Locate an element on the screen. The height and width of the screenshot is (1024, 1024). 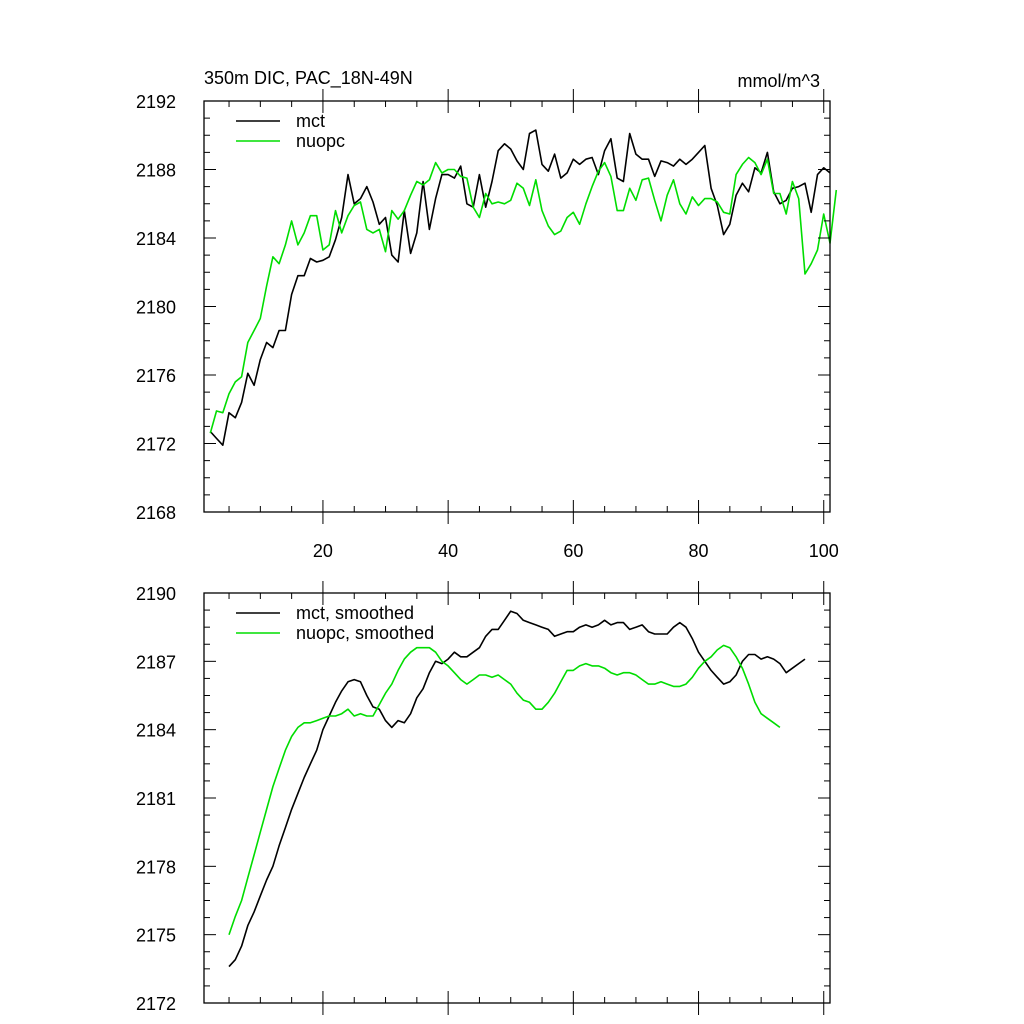
y-tick-label: 2188 is located at coordinates (156, 171).